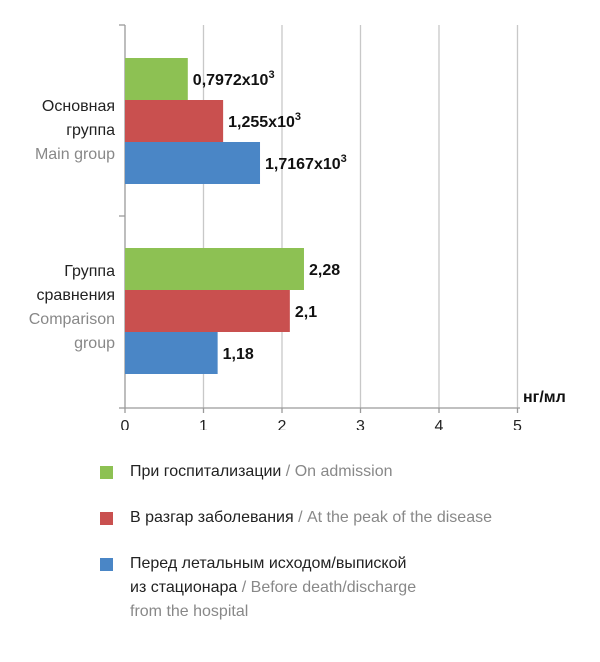 This screenshot has height=662, width=600. What do you see at coordinates (238, 354) in the screenshot?
I see `data-label: 1,18` at bounding box center [238, 354].